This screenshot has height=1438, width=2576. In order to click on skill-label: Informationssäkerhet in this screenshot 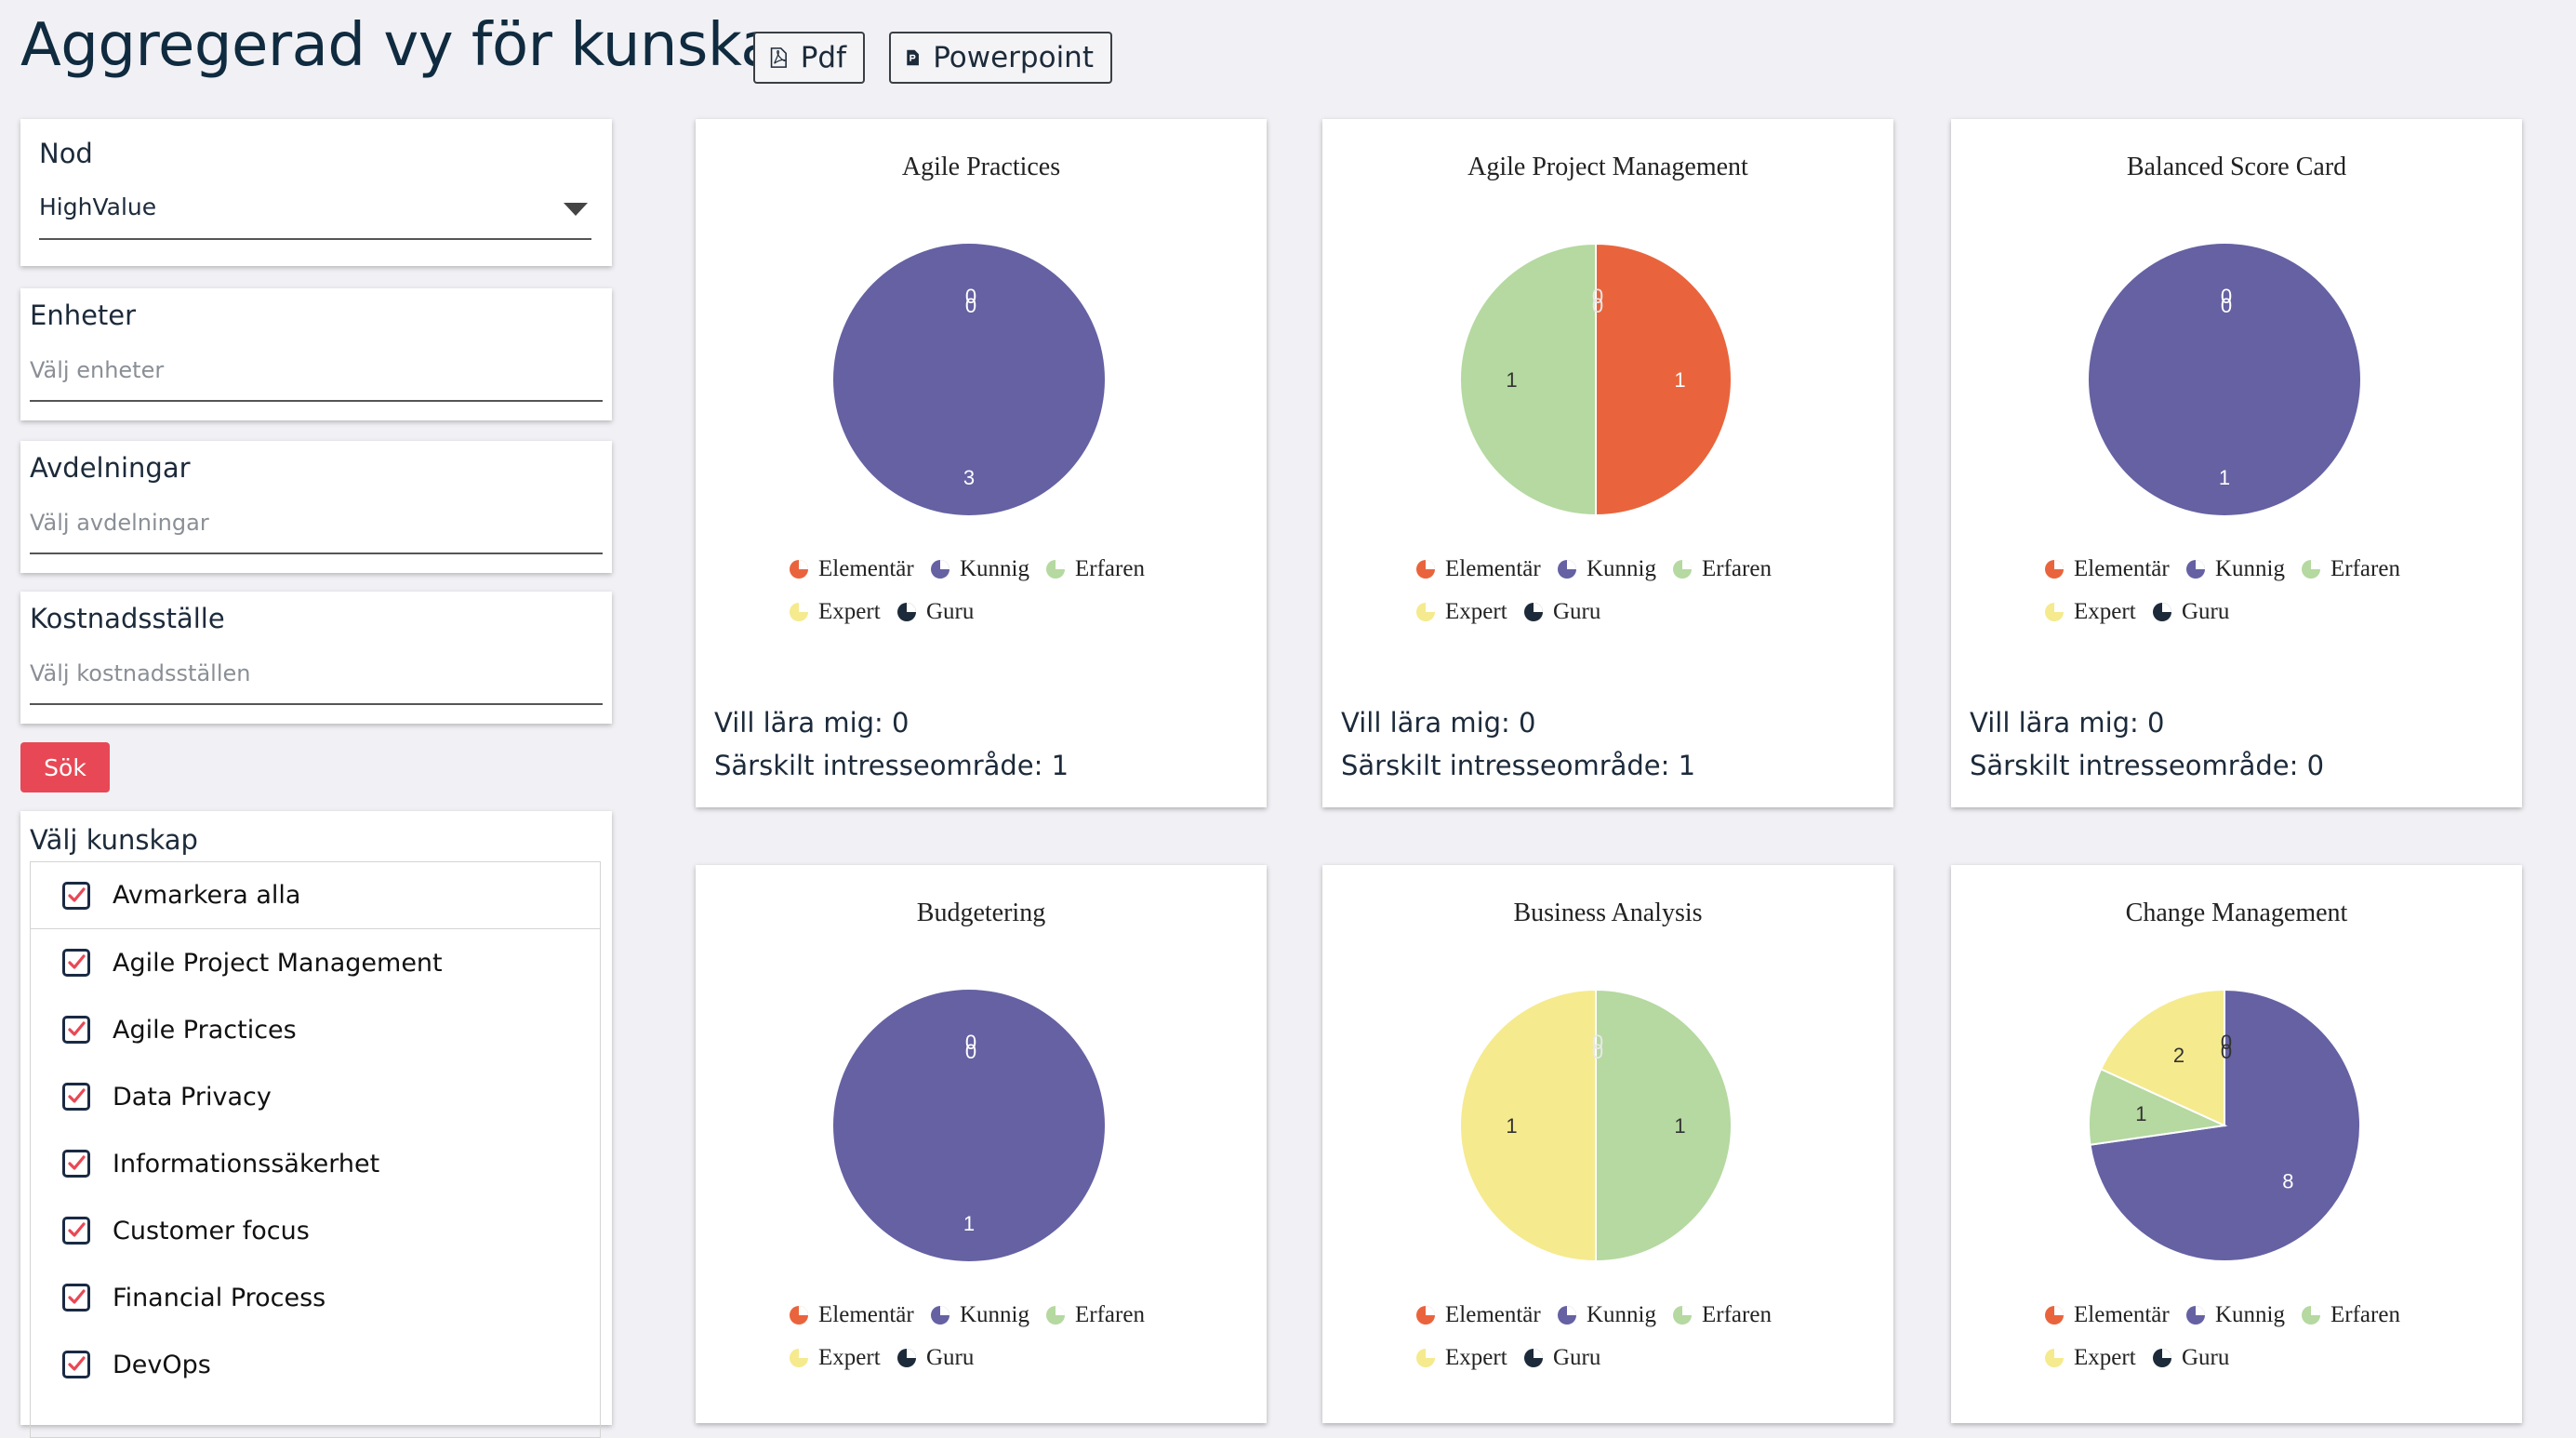, I will do `click(246, 1163)`.